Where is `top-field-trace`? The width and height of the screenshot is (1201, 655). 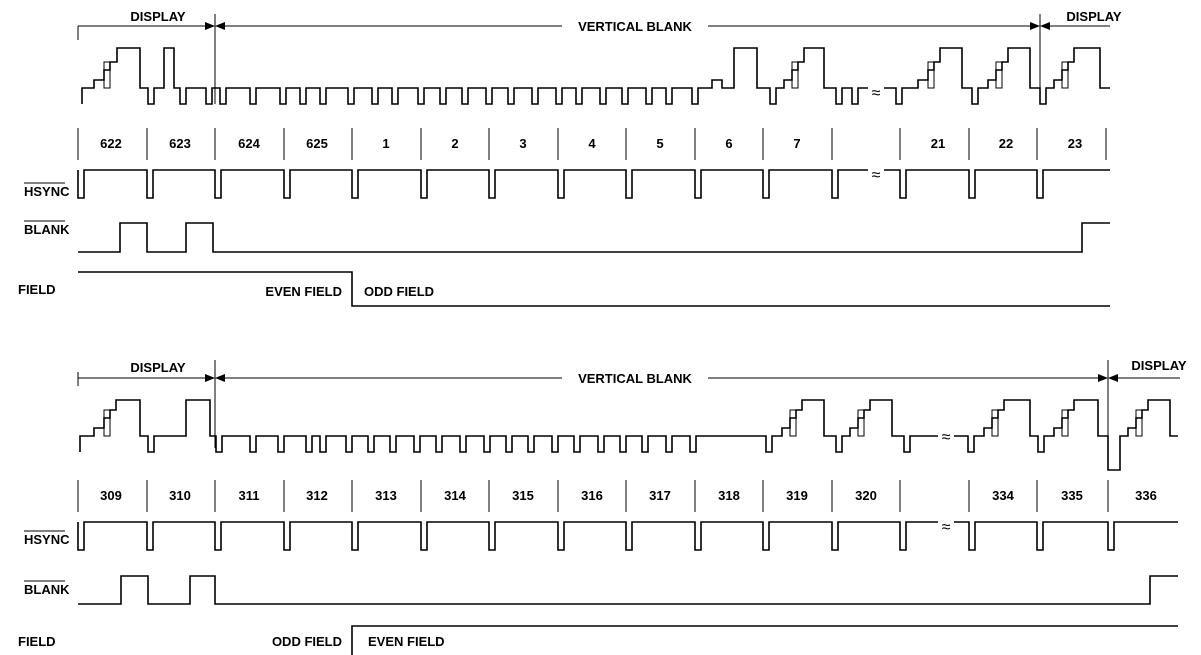 top-field-trace is located at coordinates (594, 289).